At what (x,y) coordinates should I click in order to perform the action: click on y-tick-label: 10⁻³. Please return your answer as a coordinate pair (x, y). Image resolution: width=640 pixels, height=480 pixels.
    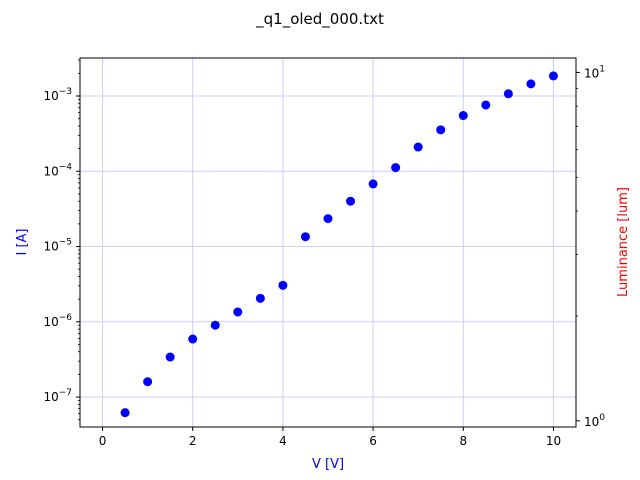
    Looking at the image, I should click on (57, 95).